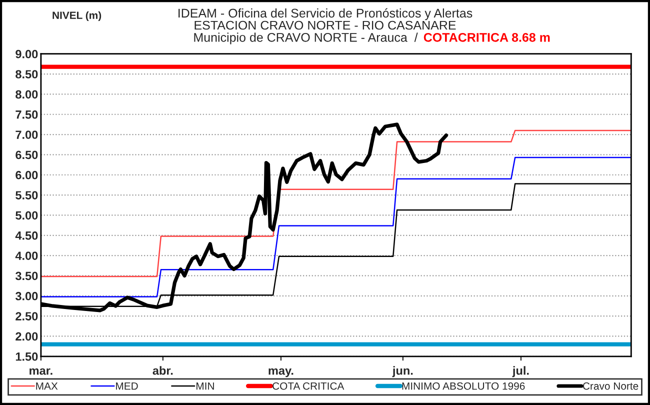 The image size is (650, 405). Describe the element at coordinates (26, 296) in the screenshot. I see `y-tick-label: 3.00` at that location.